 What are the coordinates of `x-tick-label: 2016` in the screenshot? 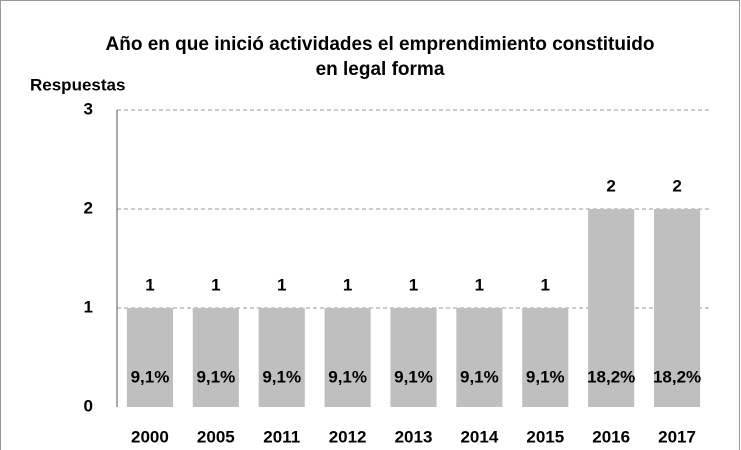 It's located at (611, 436).